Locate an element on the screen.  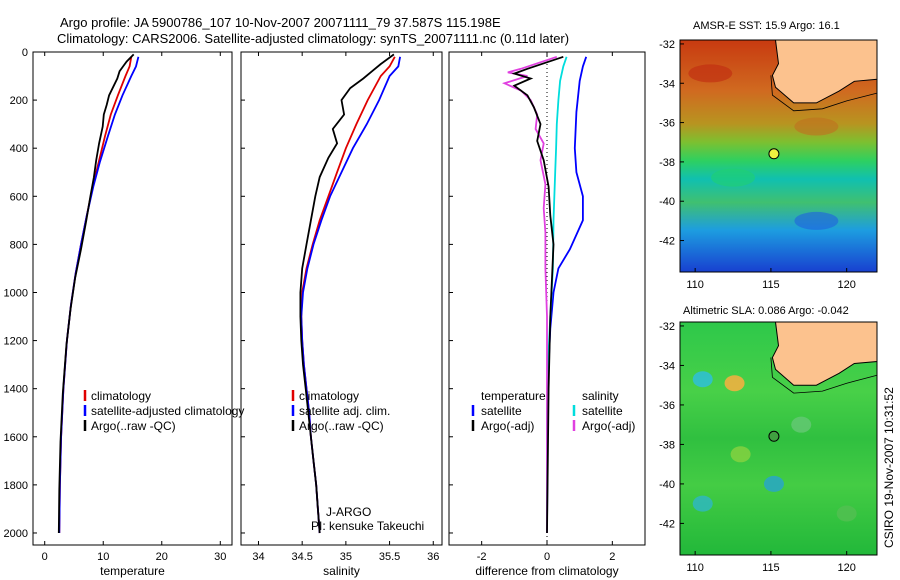
temperature-ytick-label: 2000 is located at coordinates (16, 534).